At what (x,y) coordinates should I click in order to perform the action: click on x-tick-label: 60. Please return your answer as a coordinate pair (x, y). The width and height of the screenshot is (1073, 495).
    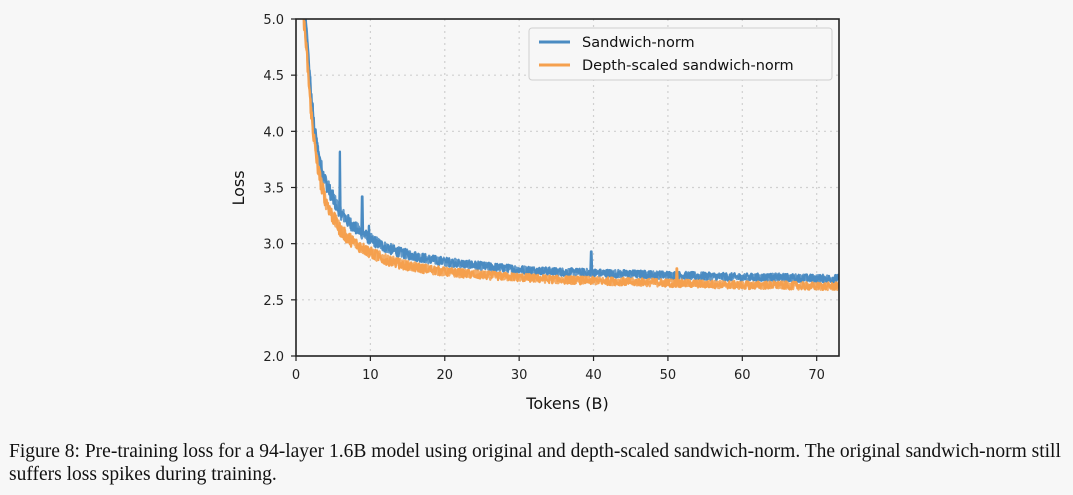
    Looking at the image, I should click on (742, 375).